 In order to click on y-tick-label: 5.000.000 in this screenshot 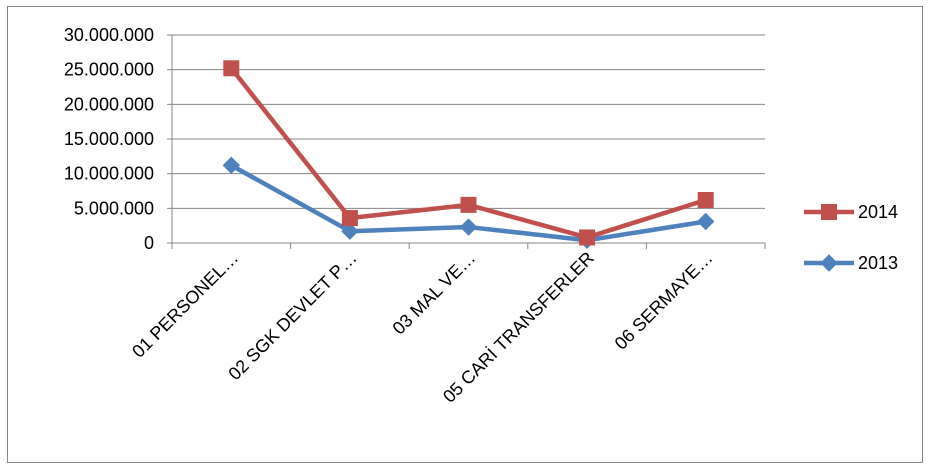, I will do `click(114, 208)`.